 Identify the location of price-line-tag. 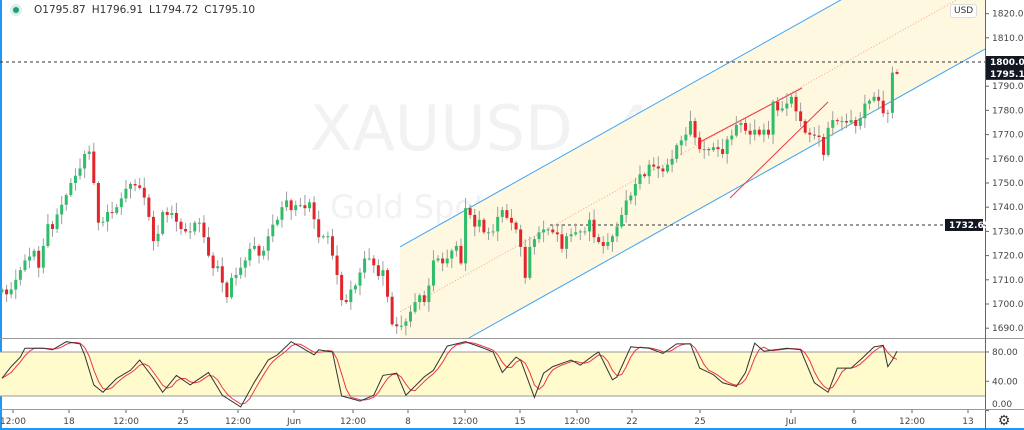
(1005, 62).